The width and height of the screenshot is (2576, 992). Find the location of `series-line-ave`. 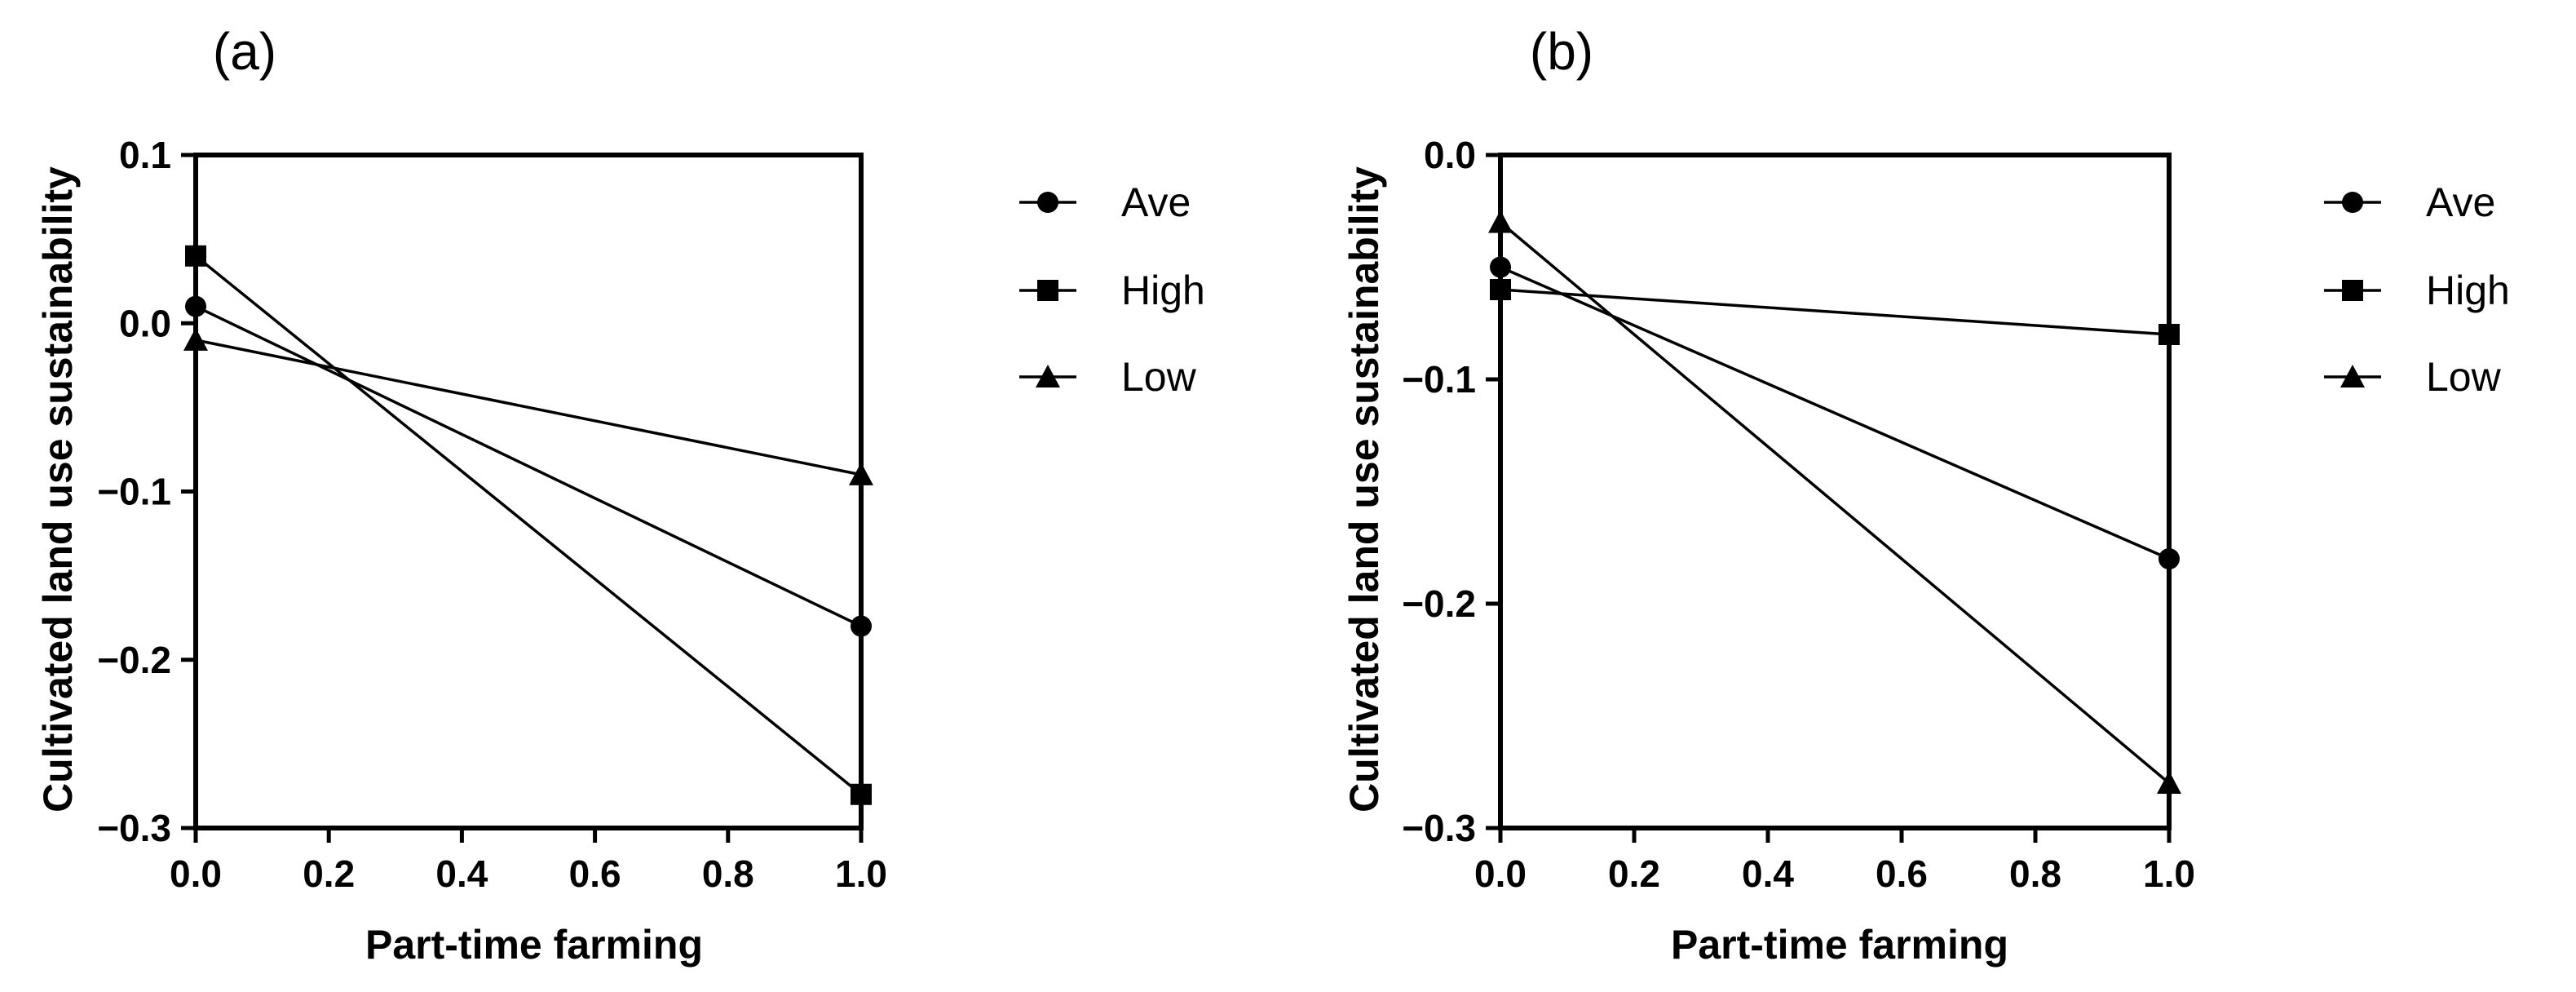

series-line-ave is located at coordinates (528, 466).